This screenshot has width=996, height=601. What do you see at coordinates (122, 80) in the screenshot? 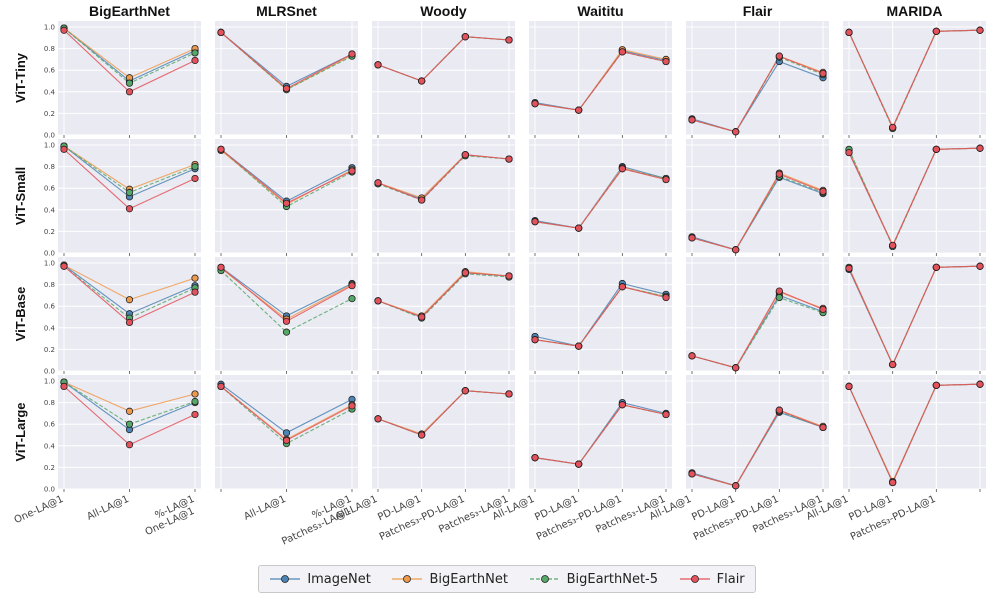
I see `panel-vit-tiny-bigearthnet: 0.0 0.2 0.4 0.6 0.8 1.0` at bounding box center [122, 80].